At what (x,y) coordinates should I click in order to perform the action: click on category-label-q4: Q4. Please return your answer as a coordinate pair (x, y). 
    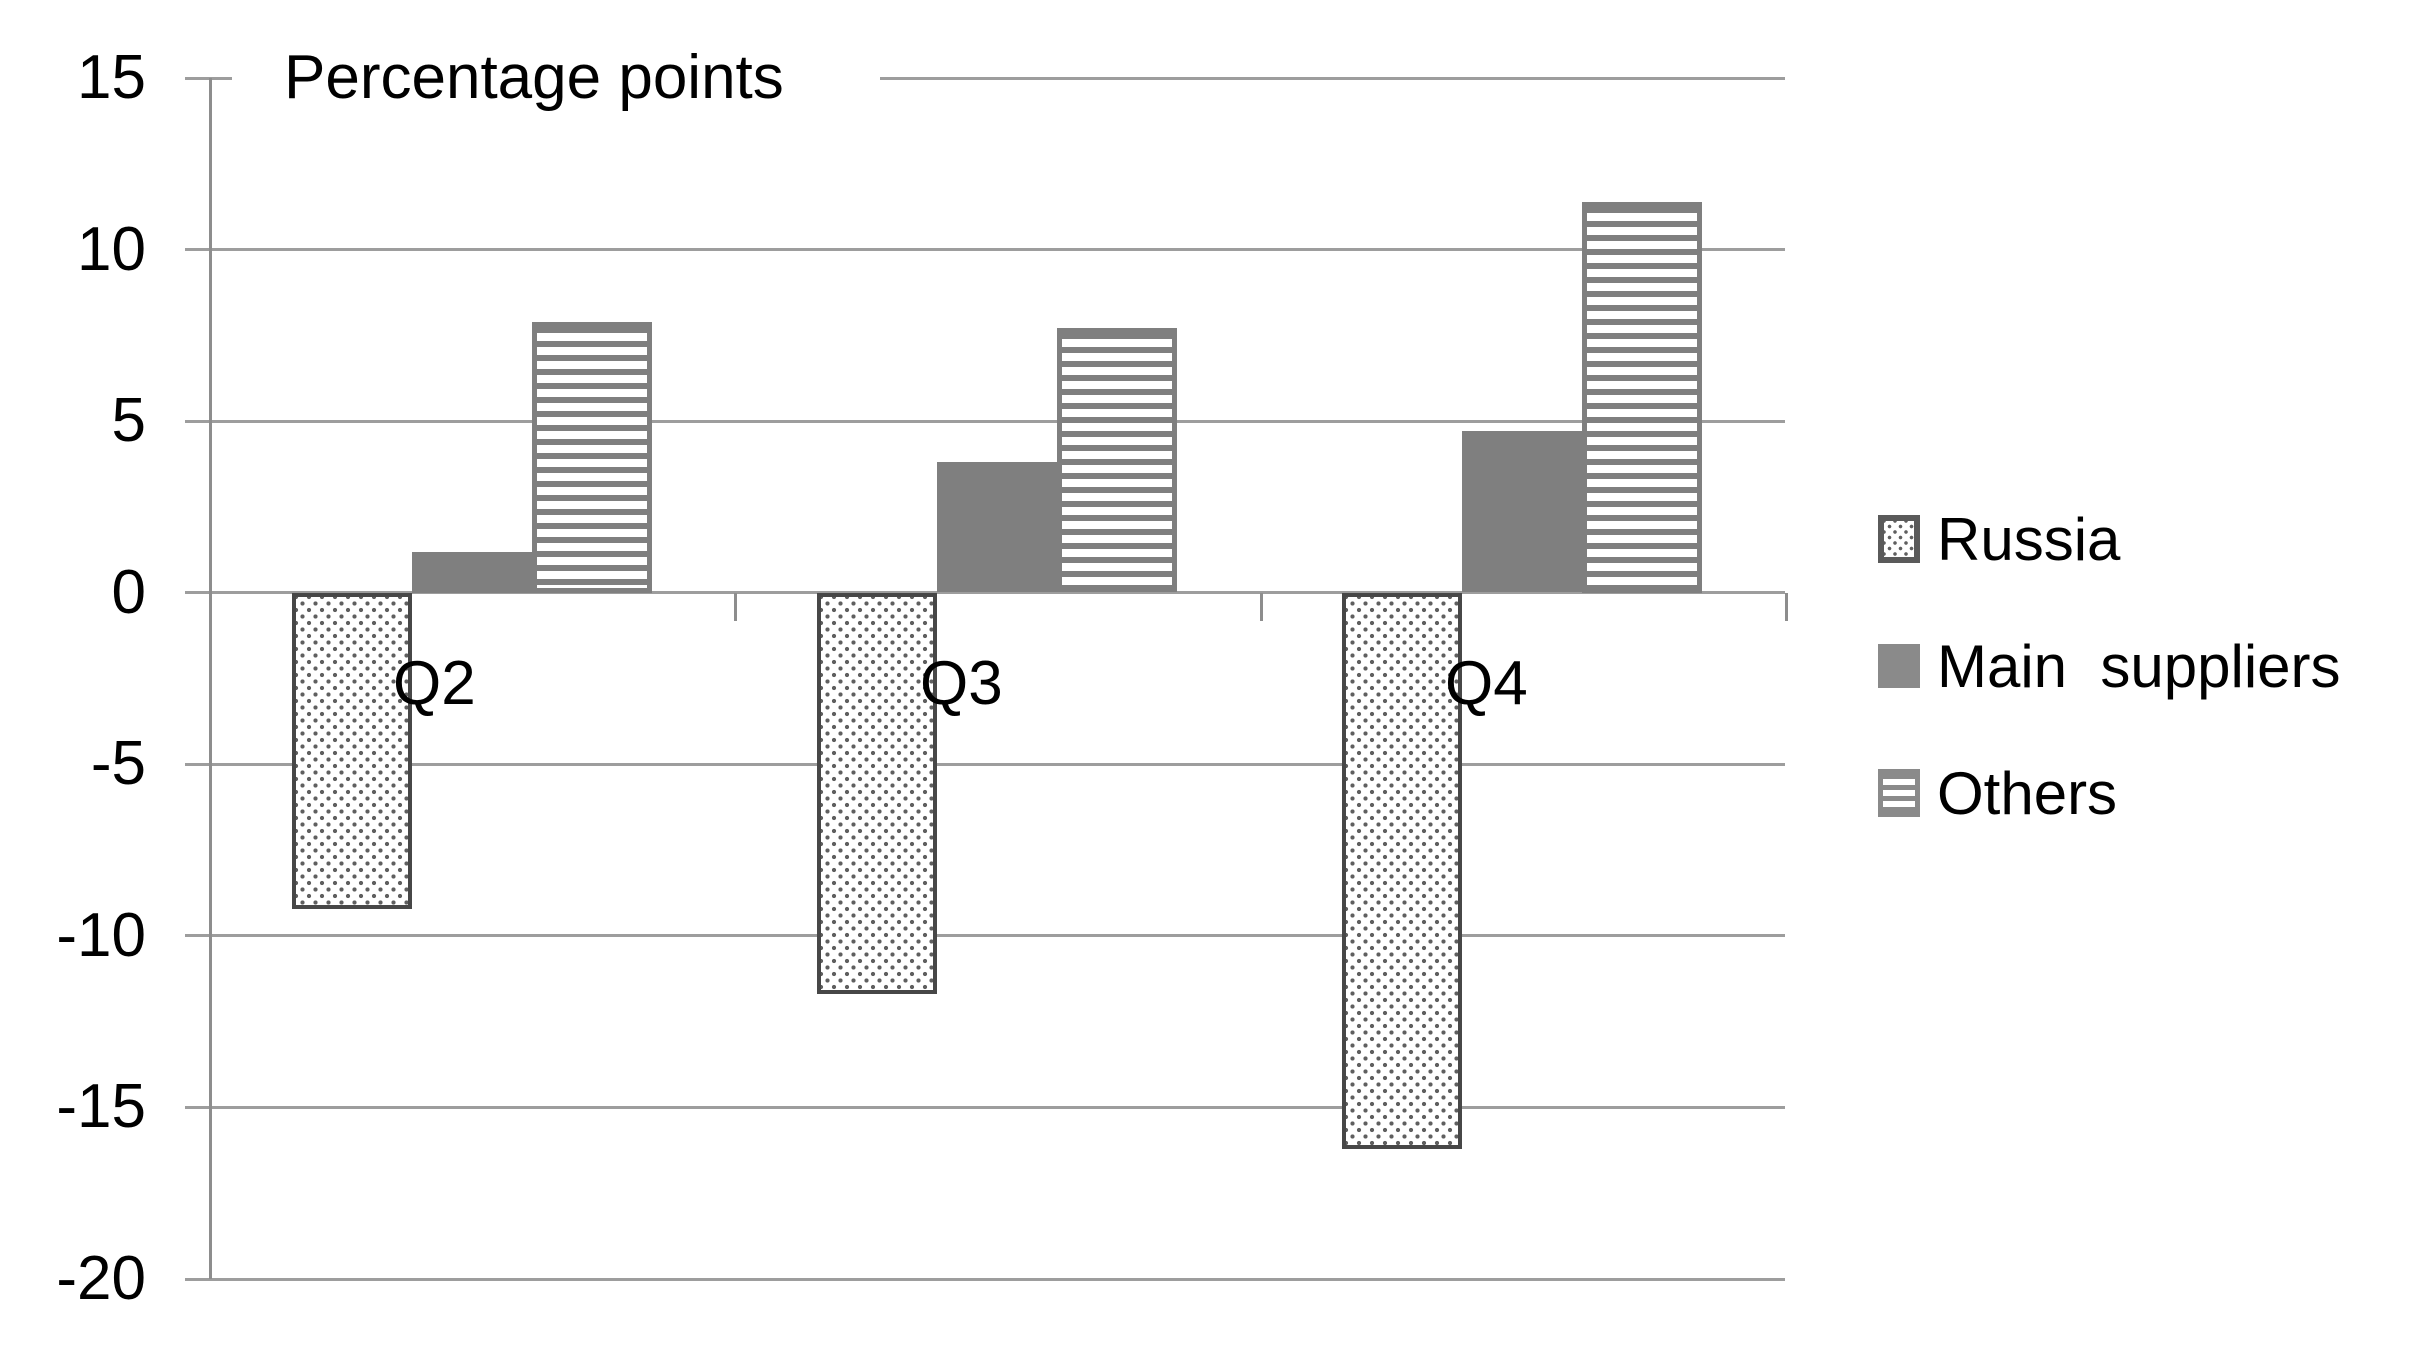
    Looking at the image, I should click on (1486, 683).